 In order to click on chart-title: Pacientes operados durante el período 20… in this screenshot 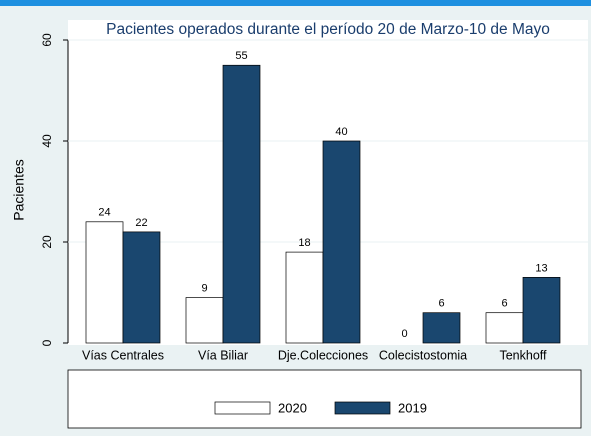, I will do `click(328, 29)`.